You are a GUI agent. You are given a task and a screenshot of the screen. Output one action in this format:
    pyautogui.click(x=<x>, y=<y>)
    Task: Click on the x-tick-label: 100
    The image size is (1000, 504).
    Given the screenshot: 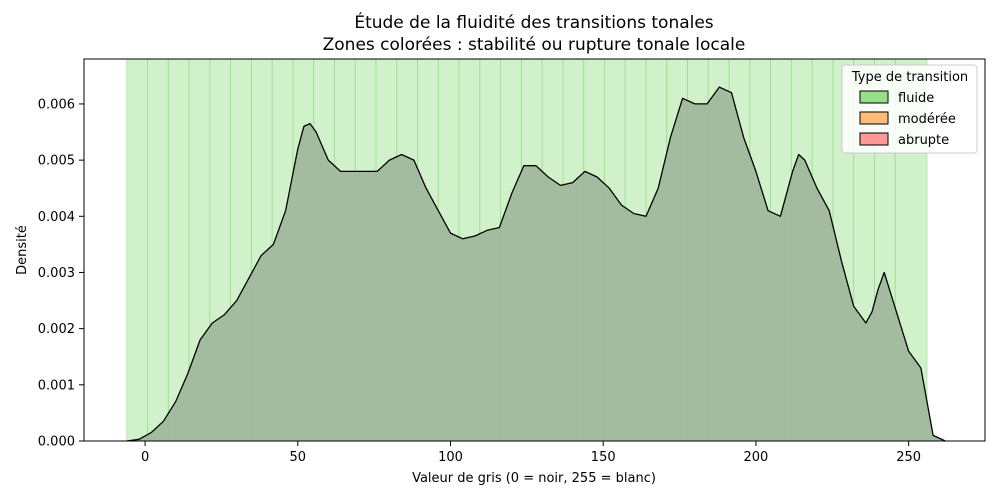 What is the action you would take?
    pyautogui.click(x=450, y=457)
    